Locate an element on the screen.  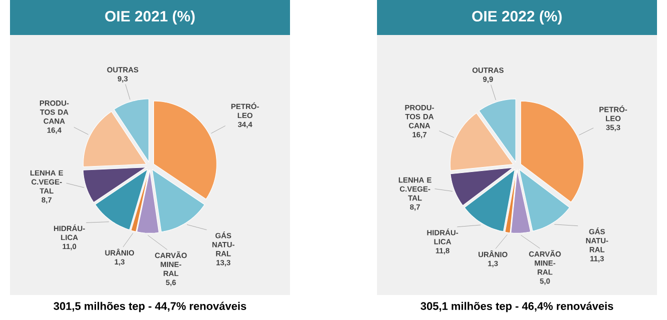
text: 301,5 milhões tep - 44,7% renováveis is located at coordinates (150, 307).